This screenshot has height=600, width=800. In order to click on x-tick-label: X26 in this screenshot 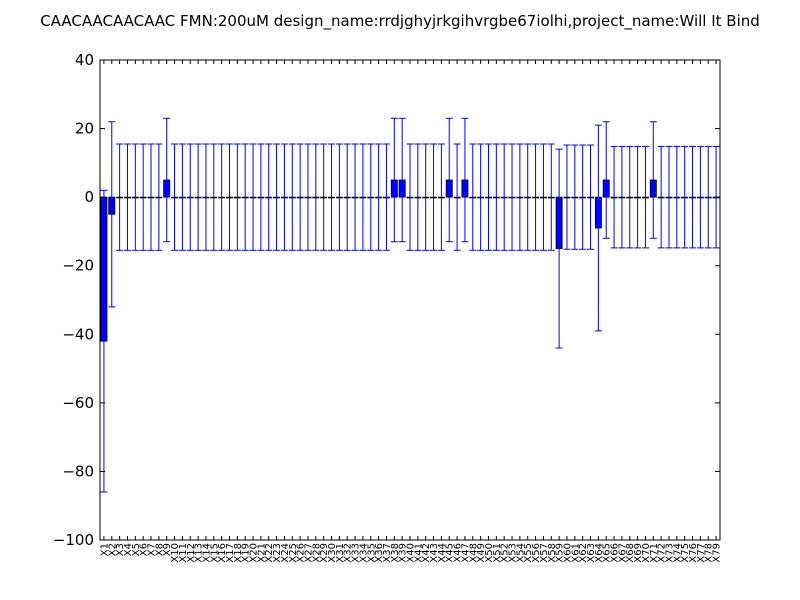, I will do `click(301, 553)`.